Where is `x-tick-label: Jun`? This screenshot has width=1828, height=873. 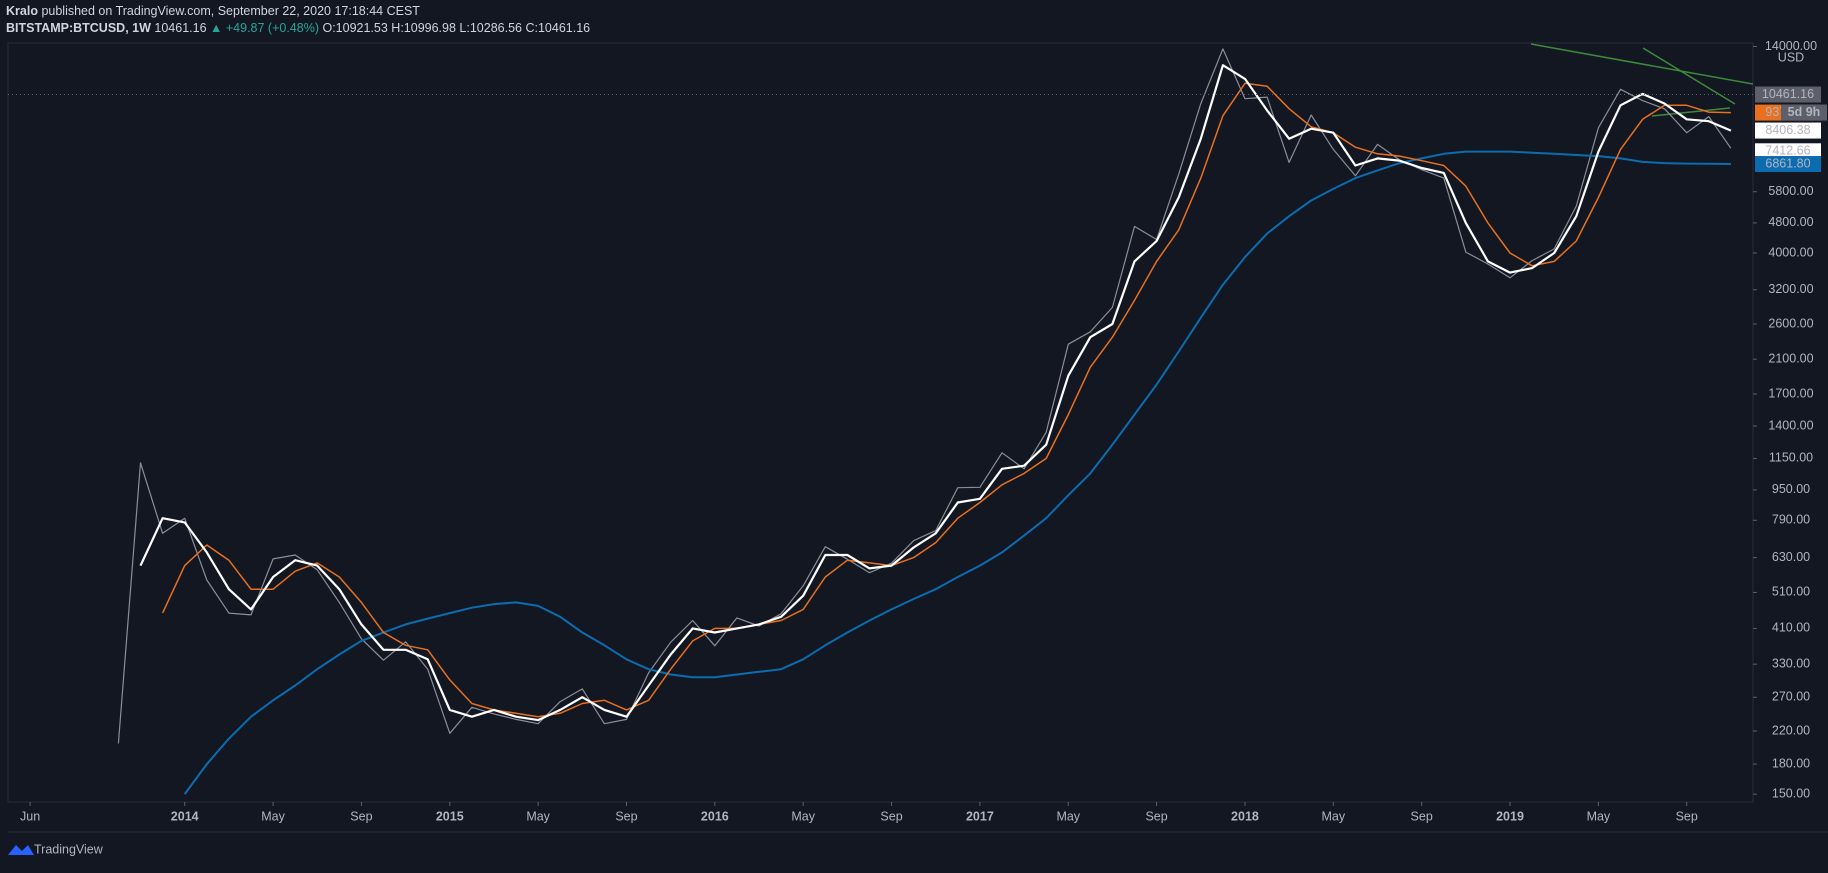 x-tick-label: Jun is located at coordinates (30, 816).